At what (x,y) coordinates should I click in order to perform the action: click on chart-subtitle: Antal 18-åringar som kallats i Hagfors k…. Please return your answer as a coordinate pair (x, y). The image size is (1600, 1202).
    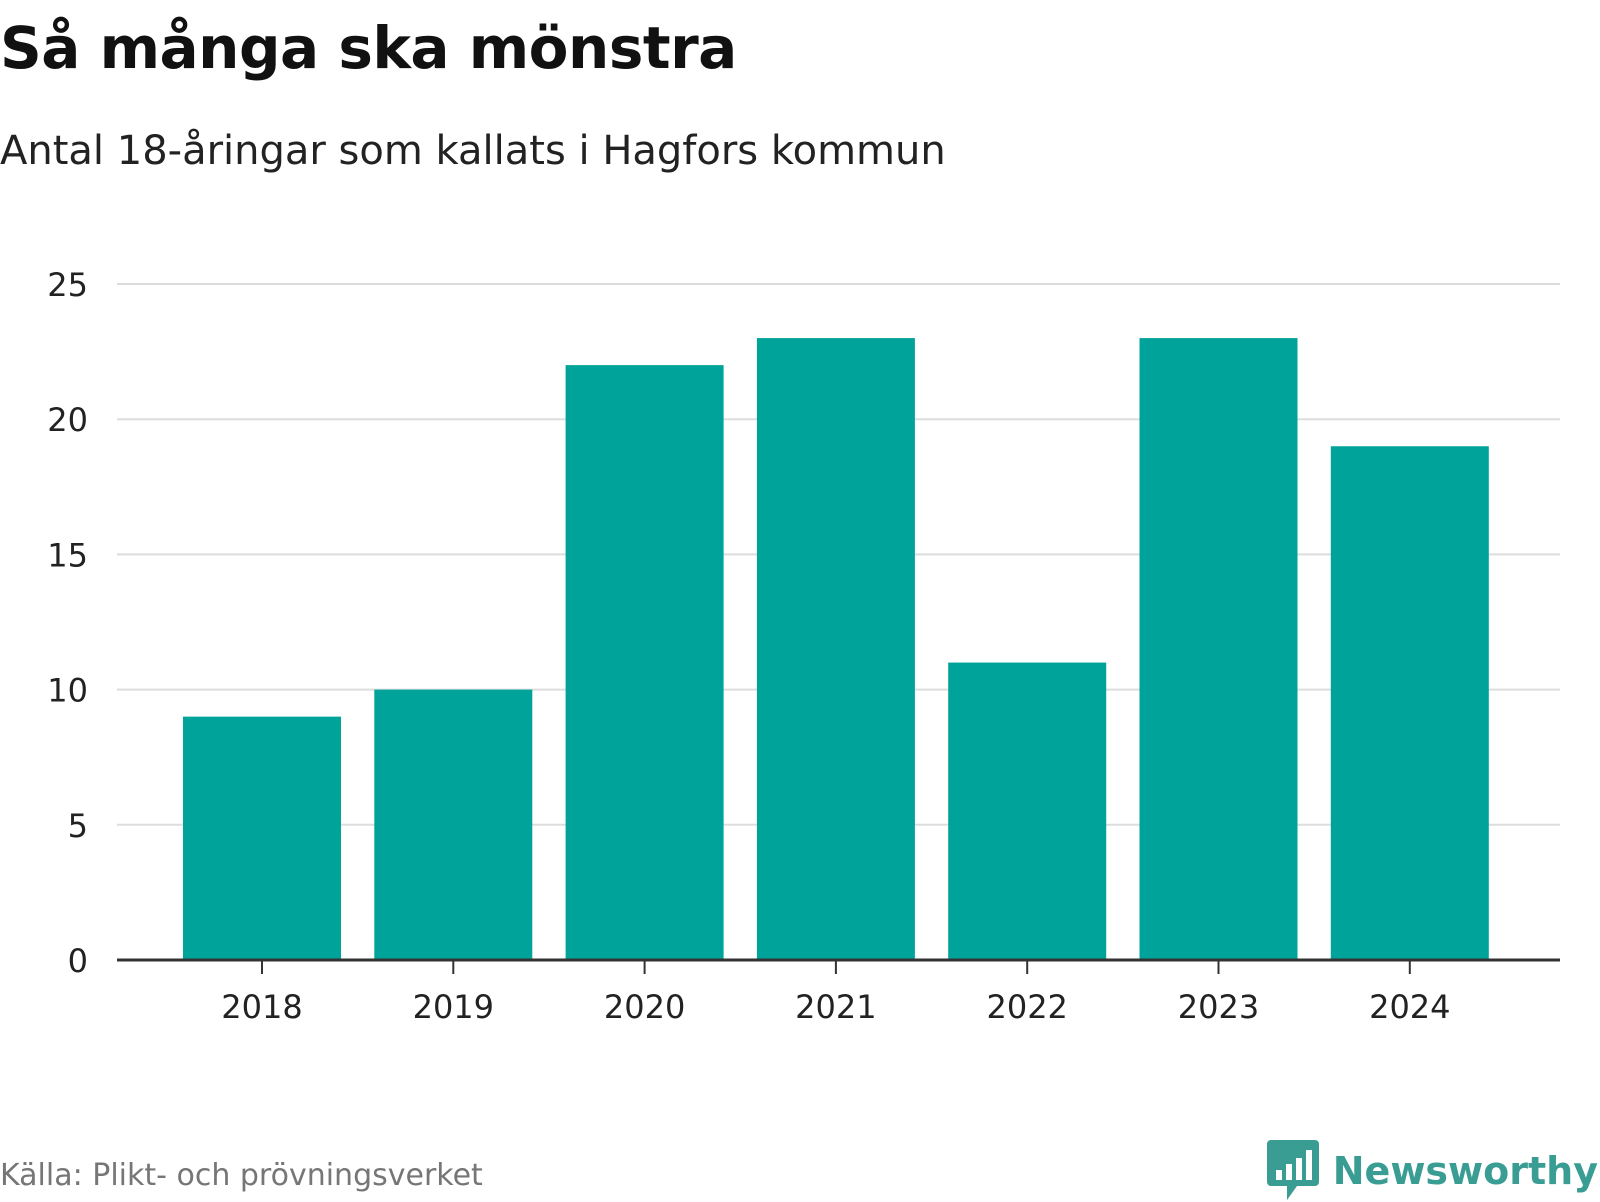
    Looking at the image, I should click on (473, 151).